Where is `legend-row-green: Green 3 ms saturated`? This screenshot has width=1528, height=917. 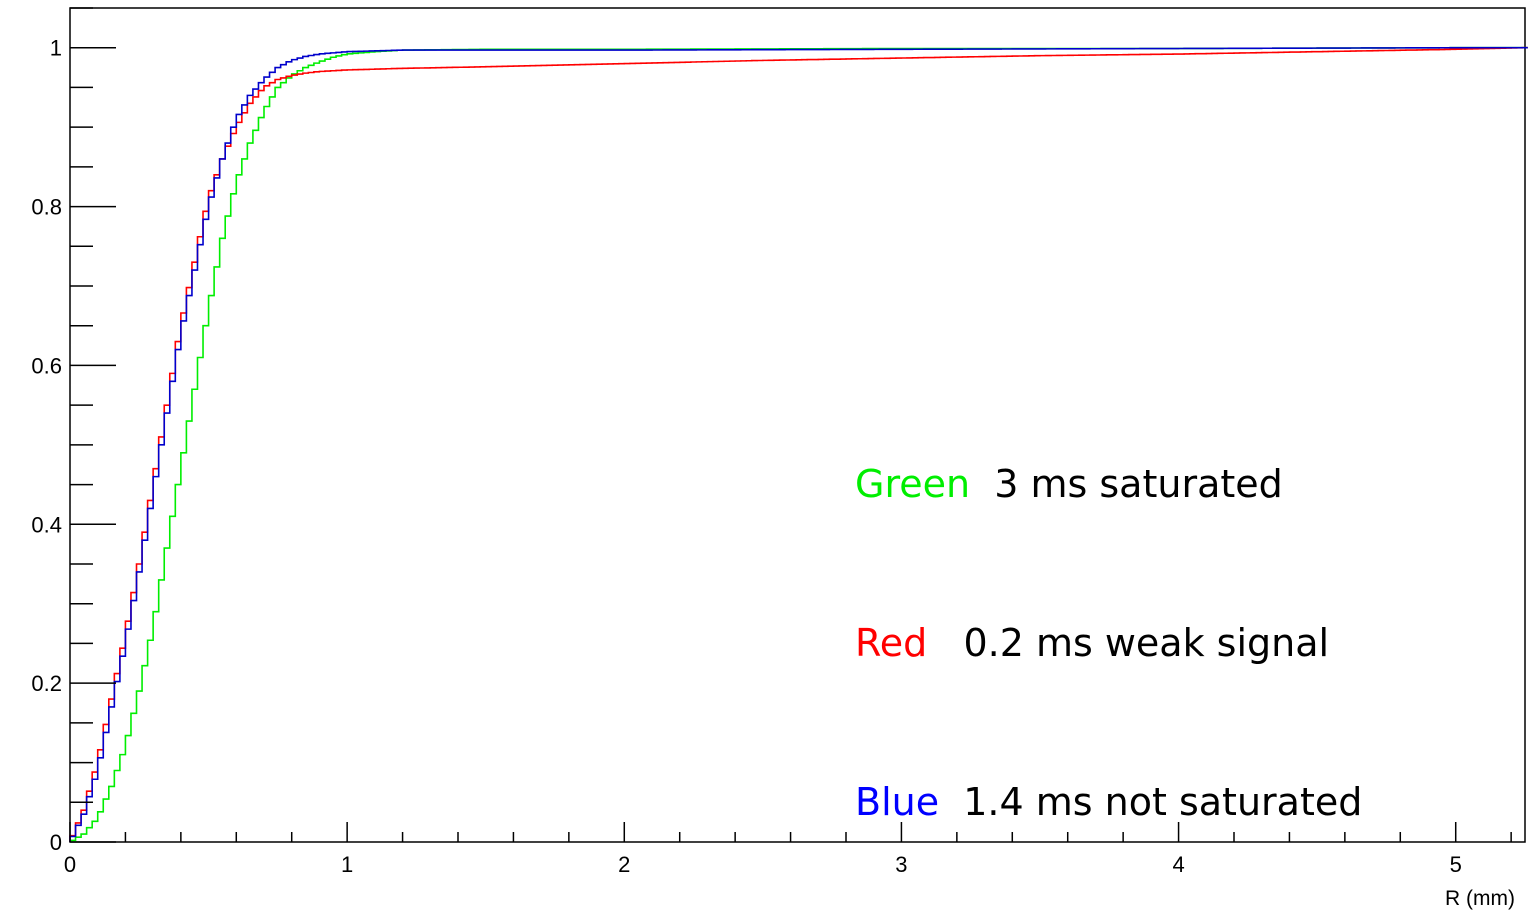
legend-row-green: Green 3 ms saturated is located at coordinates (1108, 484).